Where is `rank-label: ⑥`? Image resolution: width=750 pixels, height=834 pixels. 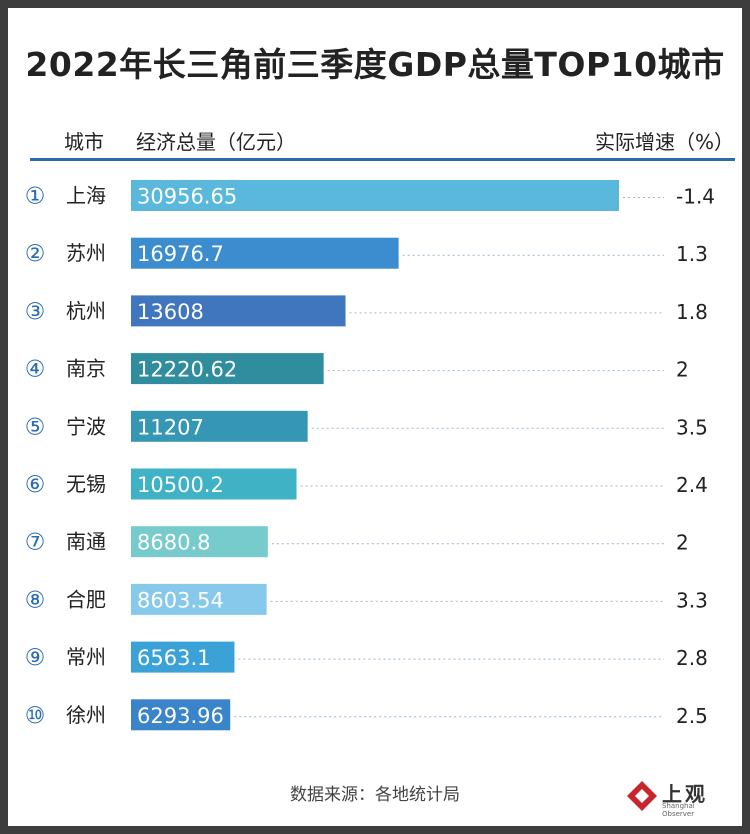
rank-label: ⑥ is located at coordinates (35, 485).